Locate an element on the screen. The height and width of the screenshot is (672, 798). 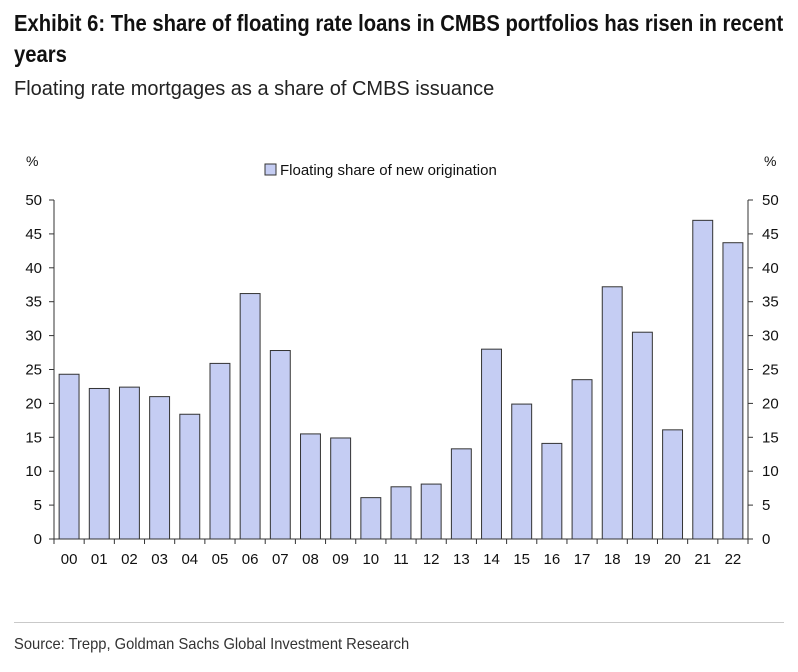
y-tick-label-right: 10 is located at coordinates (770, 471).